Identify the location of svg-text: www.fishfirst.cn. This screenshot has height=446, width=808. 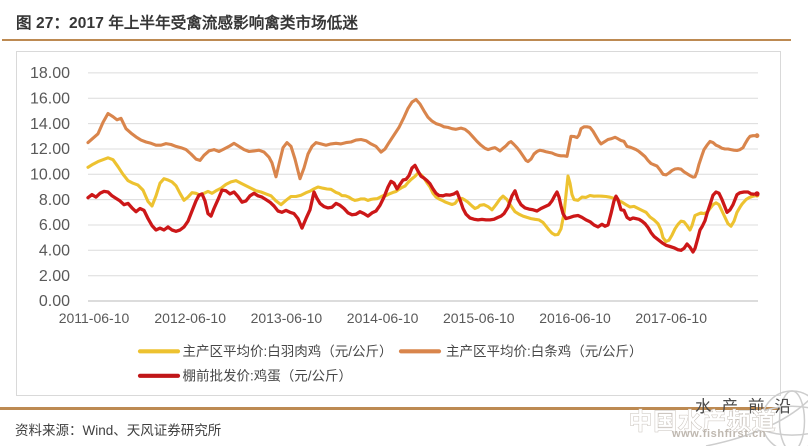
(718, 434).